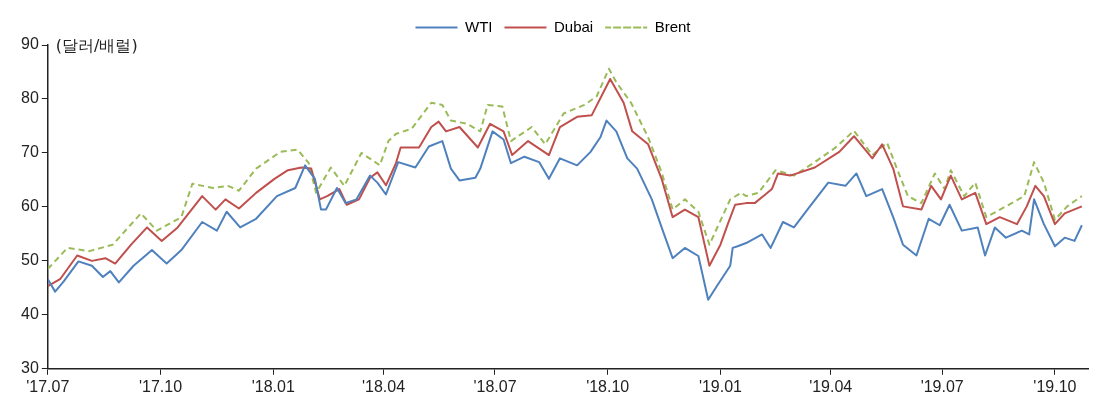  Describe the element at coordinates (720, 386) in the screenshot. I see `x-tick-label: '19.01` at that location.